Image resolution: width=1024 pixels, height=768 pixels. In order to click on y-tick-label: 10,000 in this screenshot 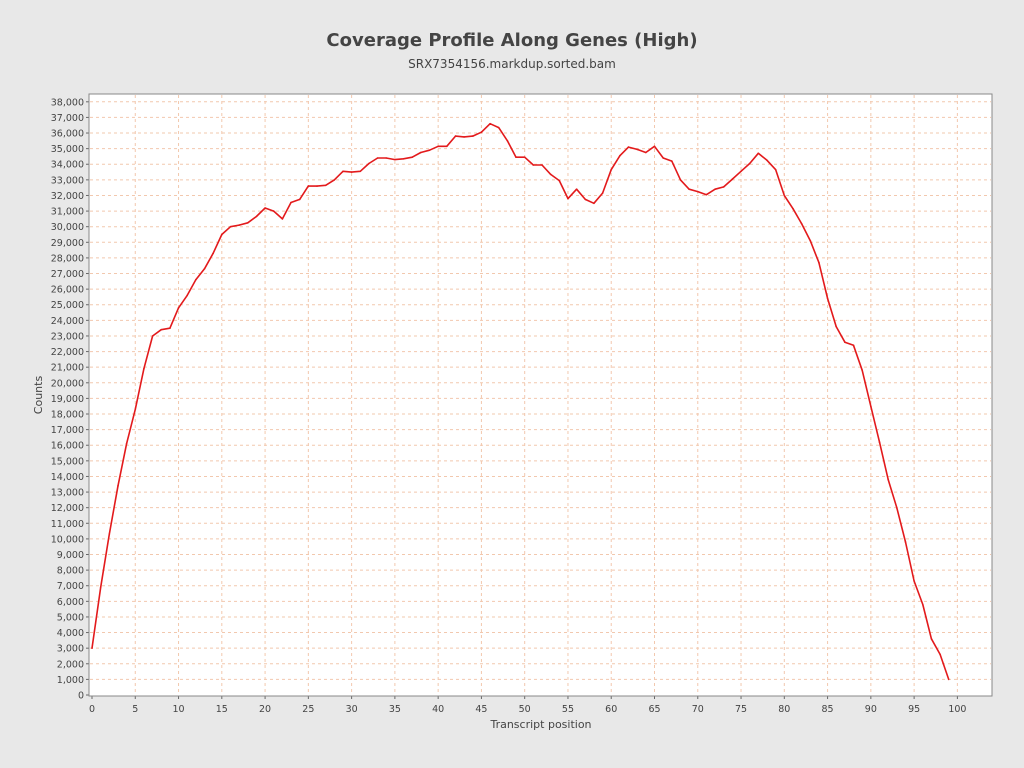, I will do `click(67, 539)`.